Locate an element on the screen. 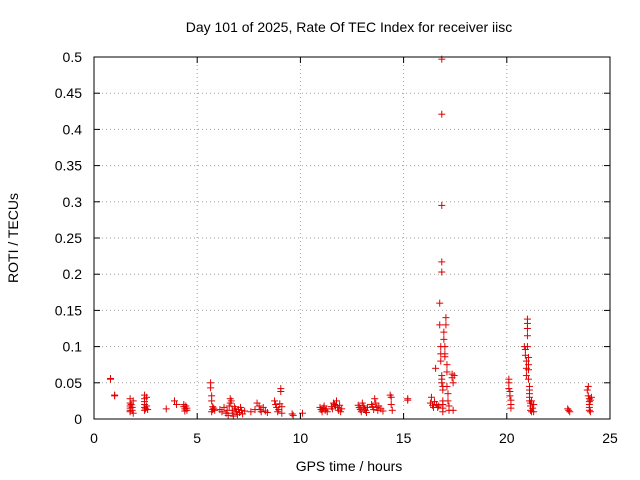  y-axis-title: ROTI / TECUs is located at coordinates (13, 238).